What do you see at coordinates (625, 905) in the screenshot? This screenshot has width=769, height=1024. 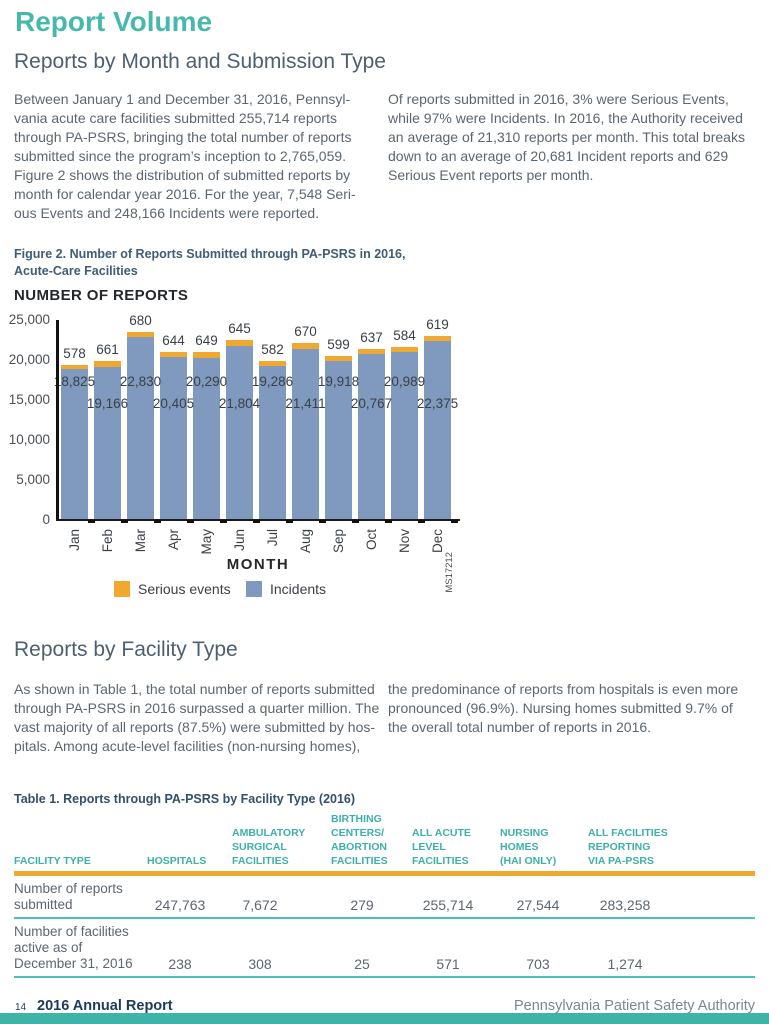 I see `table-cell: 283,258` at bounding box center [625, 905].